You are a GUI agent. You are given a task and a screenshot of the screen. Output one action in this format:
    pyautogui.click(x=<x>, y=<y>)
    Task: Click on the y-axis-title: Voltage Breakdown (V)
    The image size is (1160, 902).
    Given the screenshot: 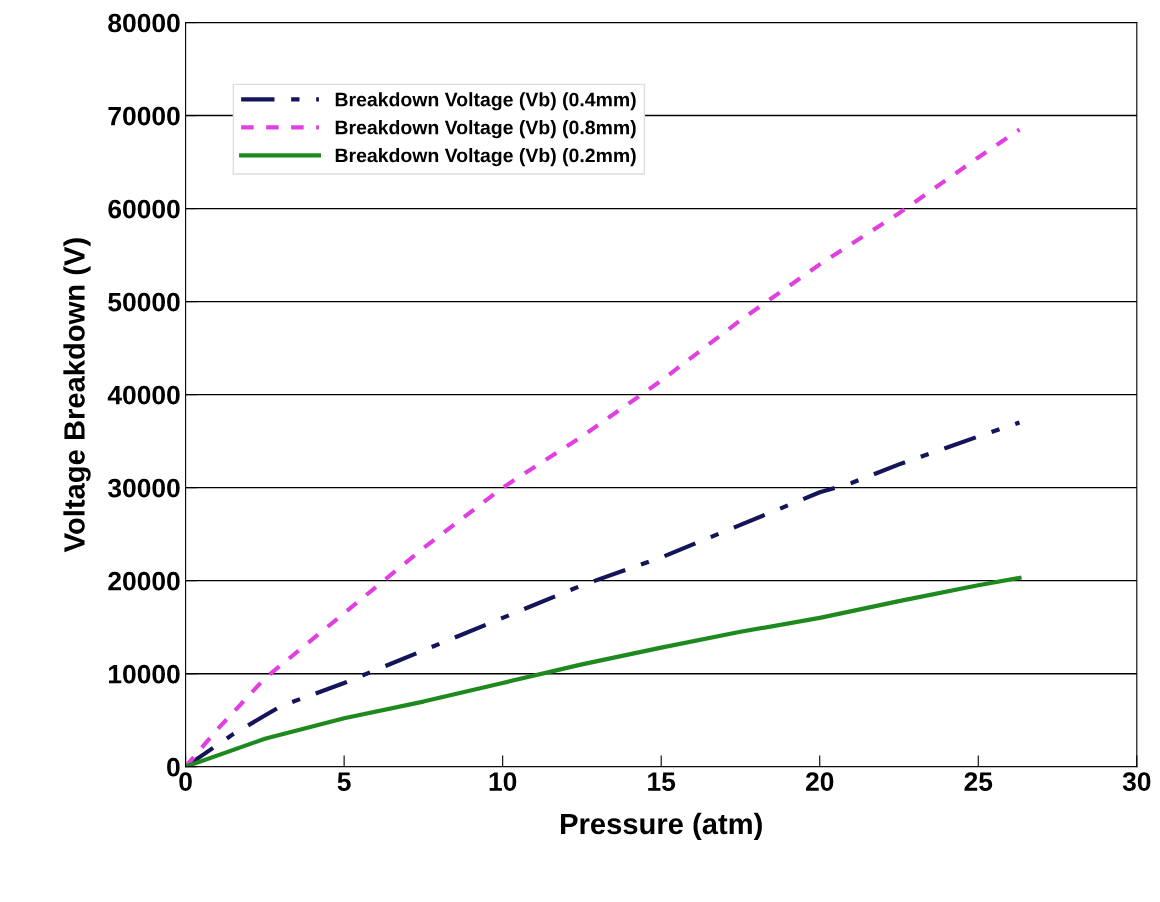 What is the action you would take?
    pyautogui.click(x=77, y=395)
    